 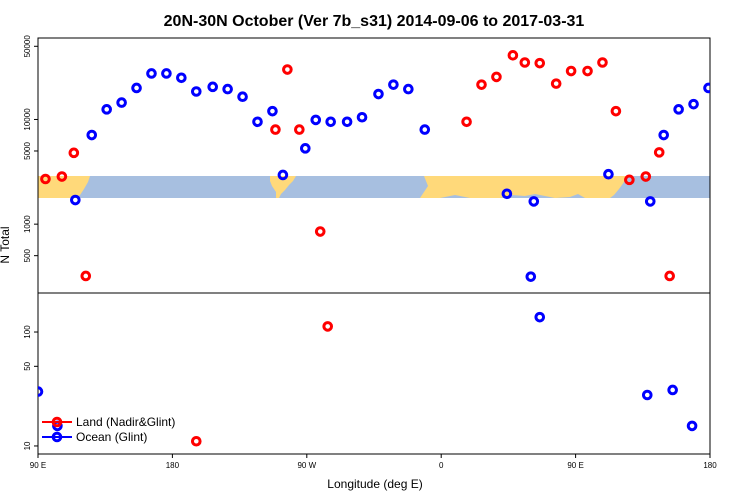 I want to click on y-upper-tick-label-0: 50000, so click(x=27, y=46).